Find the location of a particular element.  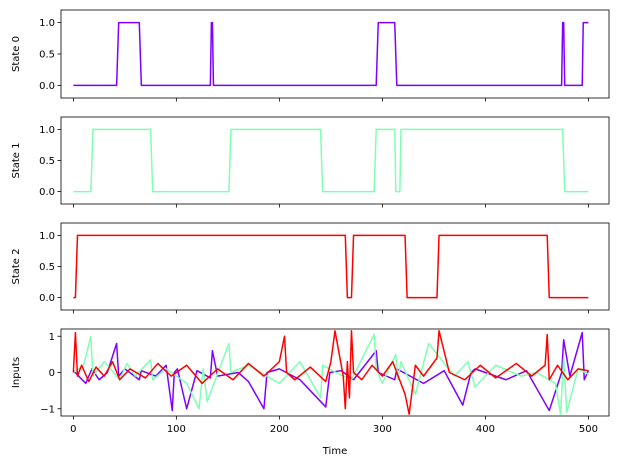

x-axis-label: Time is located at coordinates (334, 451).